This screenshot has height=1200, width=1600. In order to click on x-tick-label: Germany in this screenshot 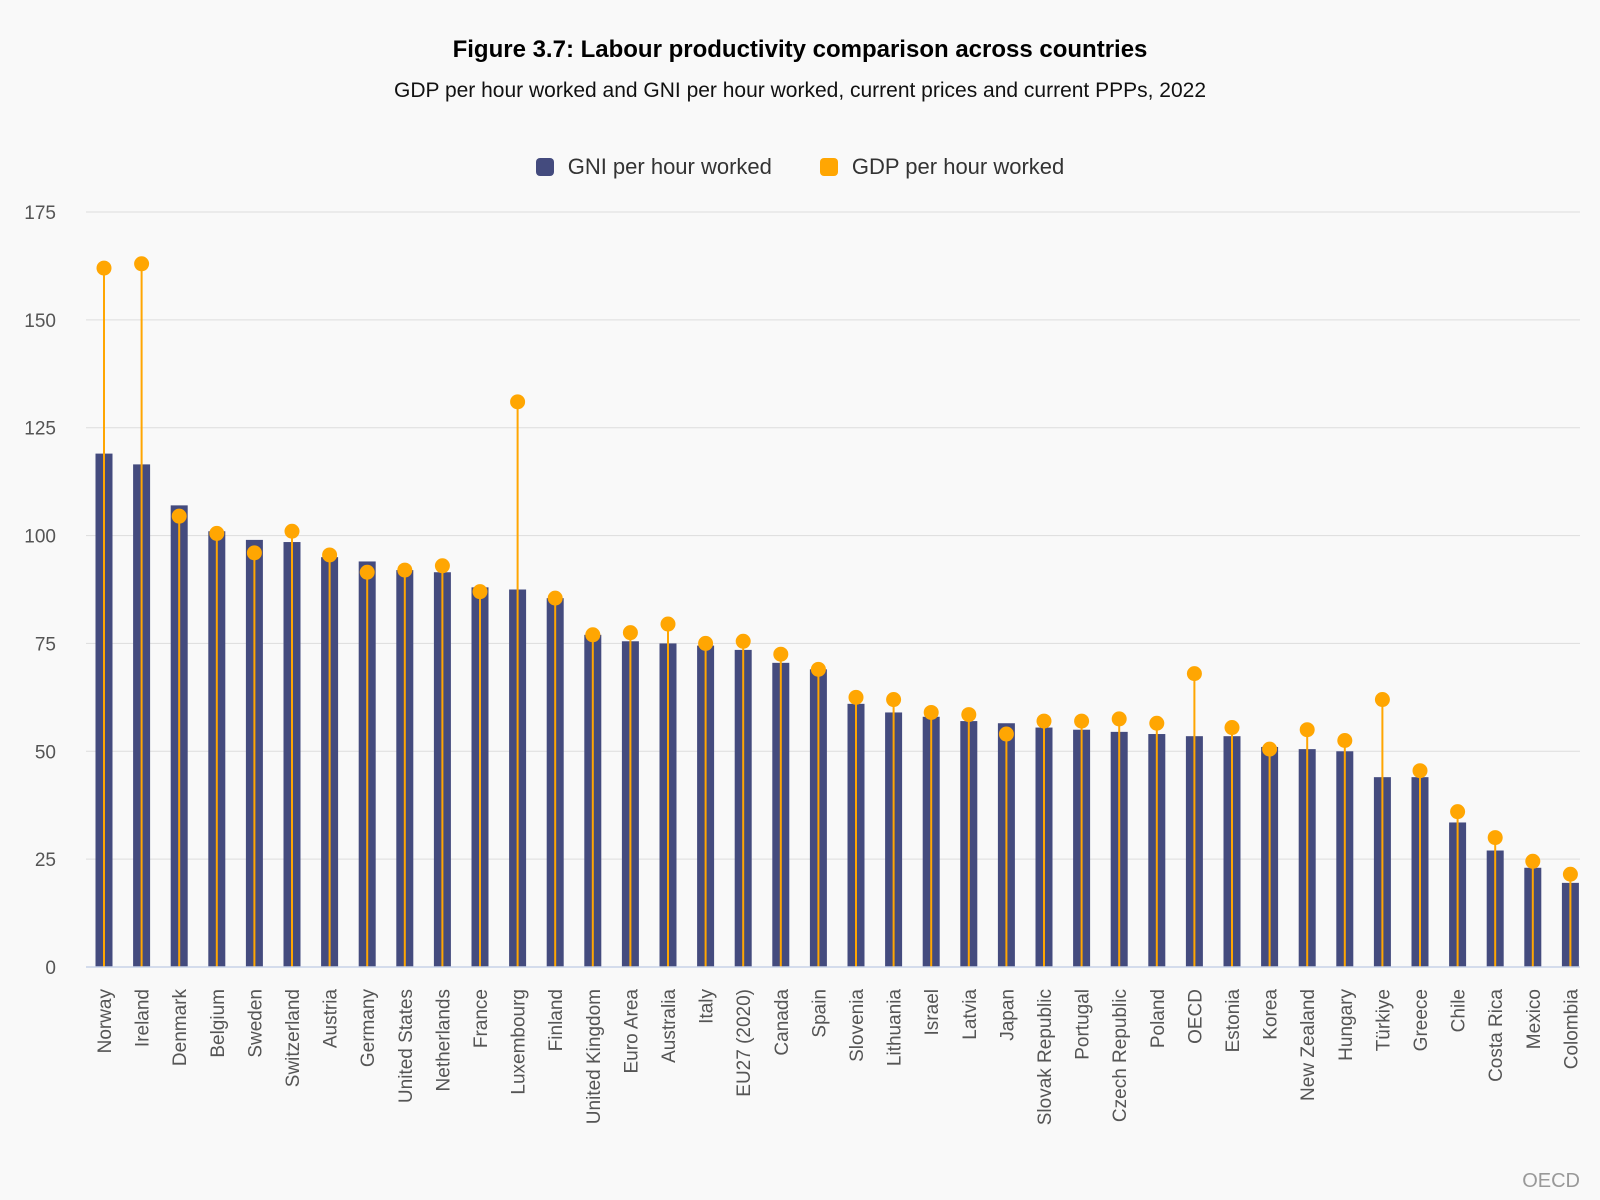, I will do `click(368, 1028)`.